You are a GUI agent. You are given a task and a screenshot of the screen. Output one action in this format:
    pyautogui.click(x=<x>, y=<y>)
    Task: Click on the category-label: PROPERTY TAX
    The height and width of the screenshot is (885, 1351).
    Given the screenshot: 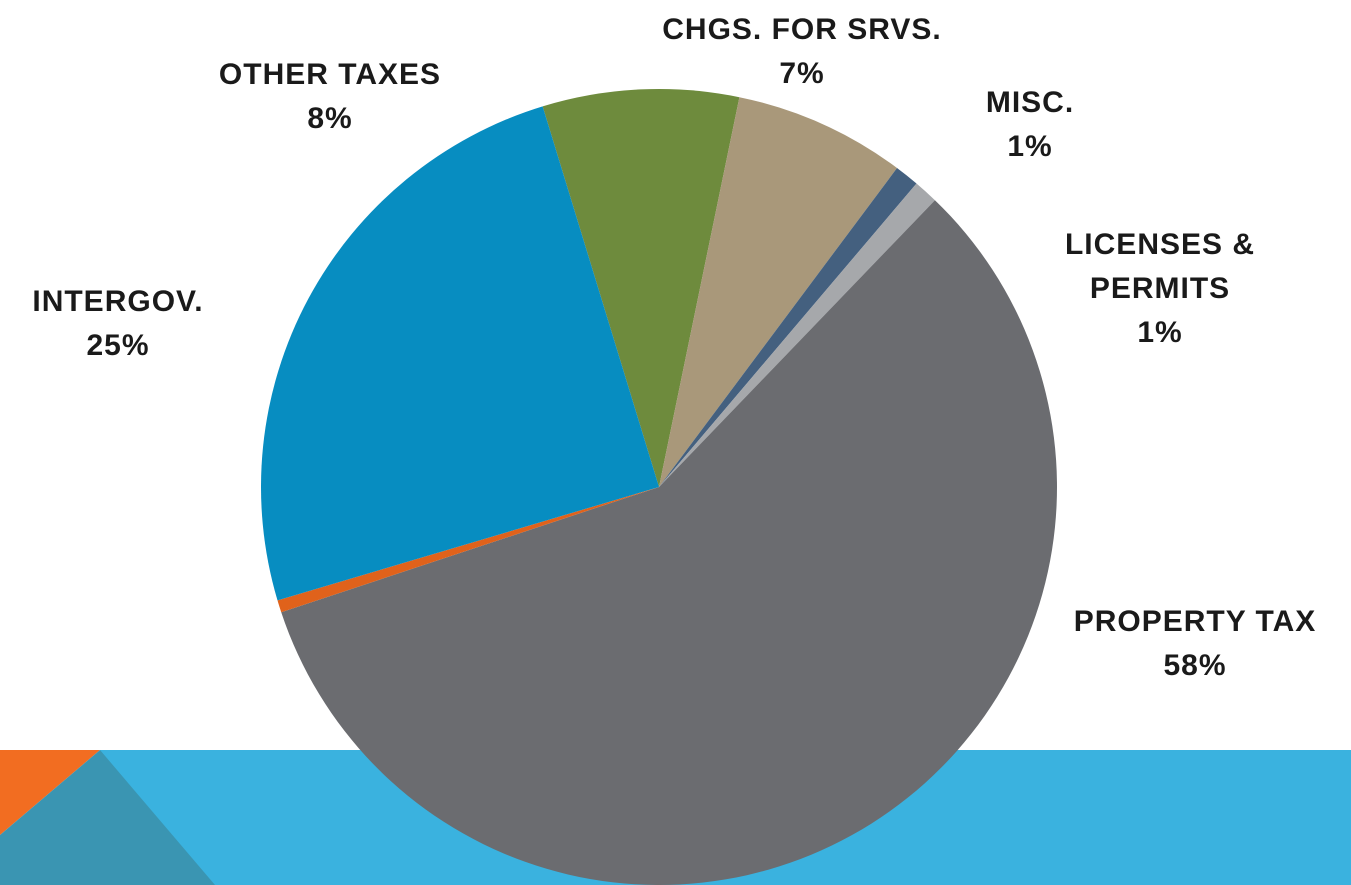 What is the action you would take?
    pyautogui.click(x=1195, y=621)
    